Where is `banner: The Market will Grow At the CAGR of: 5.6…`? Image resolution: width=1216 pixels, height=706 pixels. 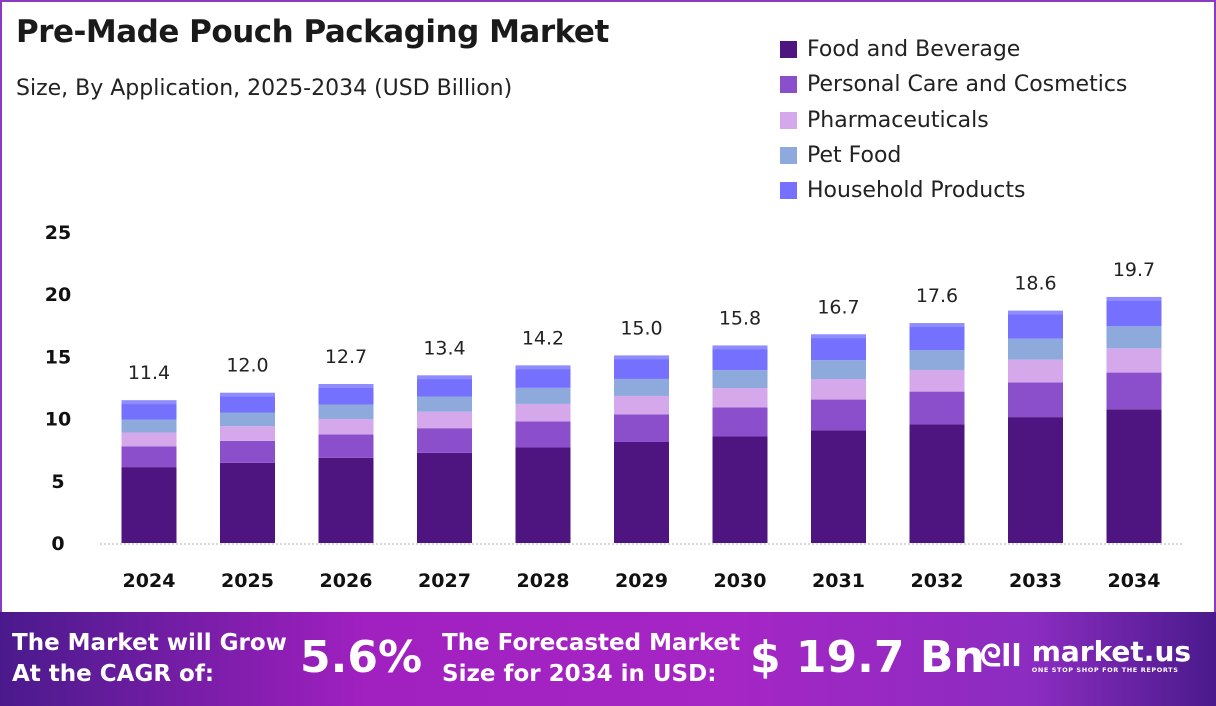 banner: The Market will Grow At the CAGR of: 5.6… is located at coordinates (608, 659).